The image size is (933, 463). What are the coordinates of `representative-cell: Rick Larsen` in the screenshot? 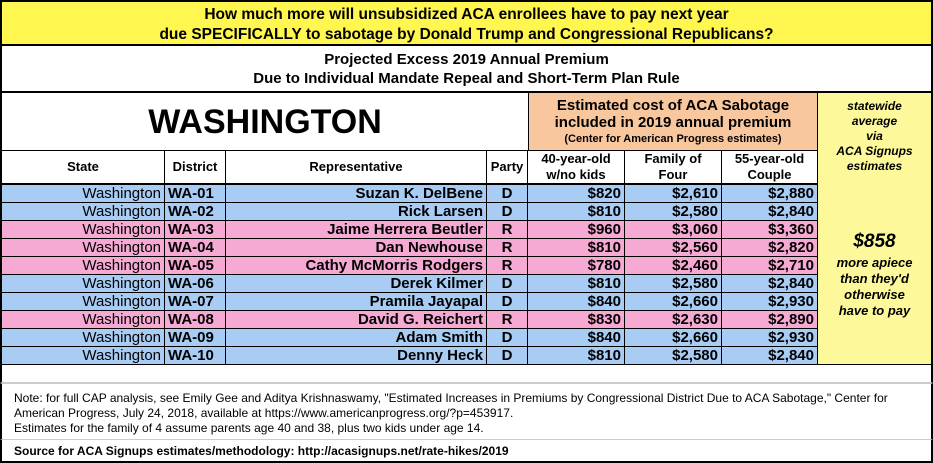 It's located at (356, 211).